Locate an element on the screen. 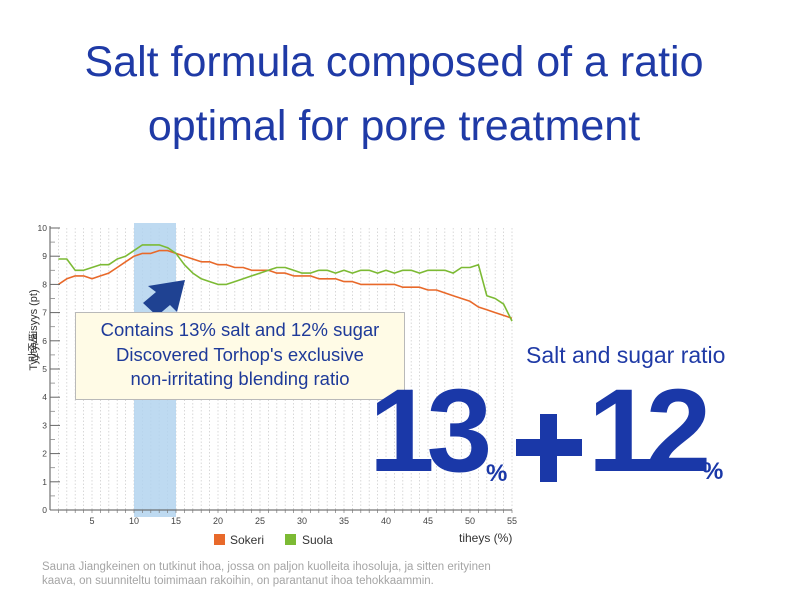 The image size is (788, 608). callout-line-3: non-irritating blending ratio is located at coordinates (240, 378).